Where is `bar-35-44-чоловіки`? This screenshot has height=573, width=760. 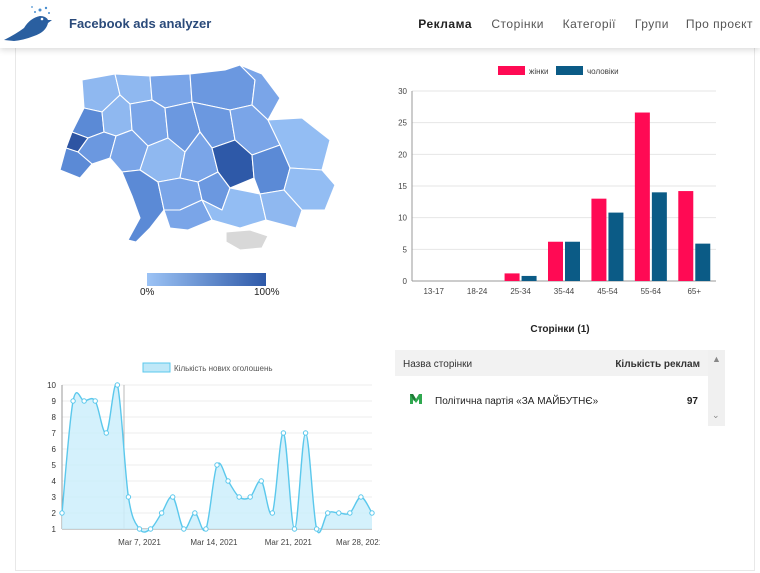
bar-35-44-чоловіки is located at coordinates (572, 261).